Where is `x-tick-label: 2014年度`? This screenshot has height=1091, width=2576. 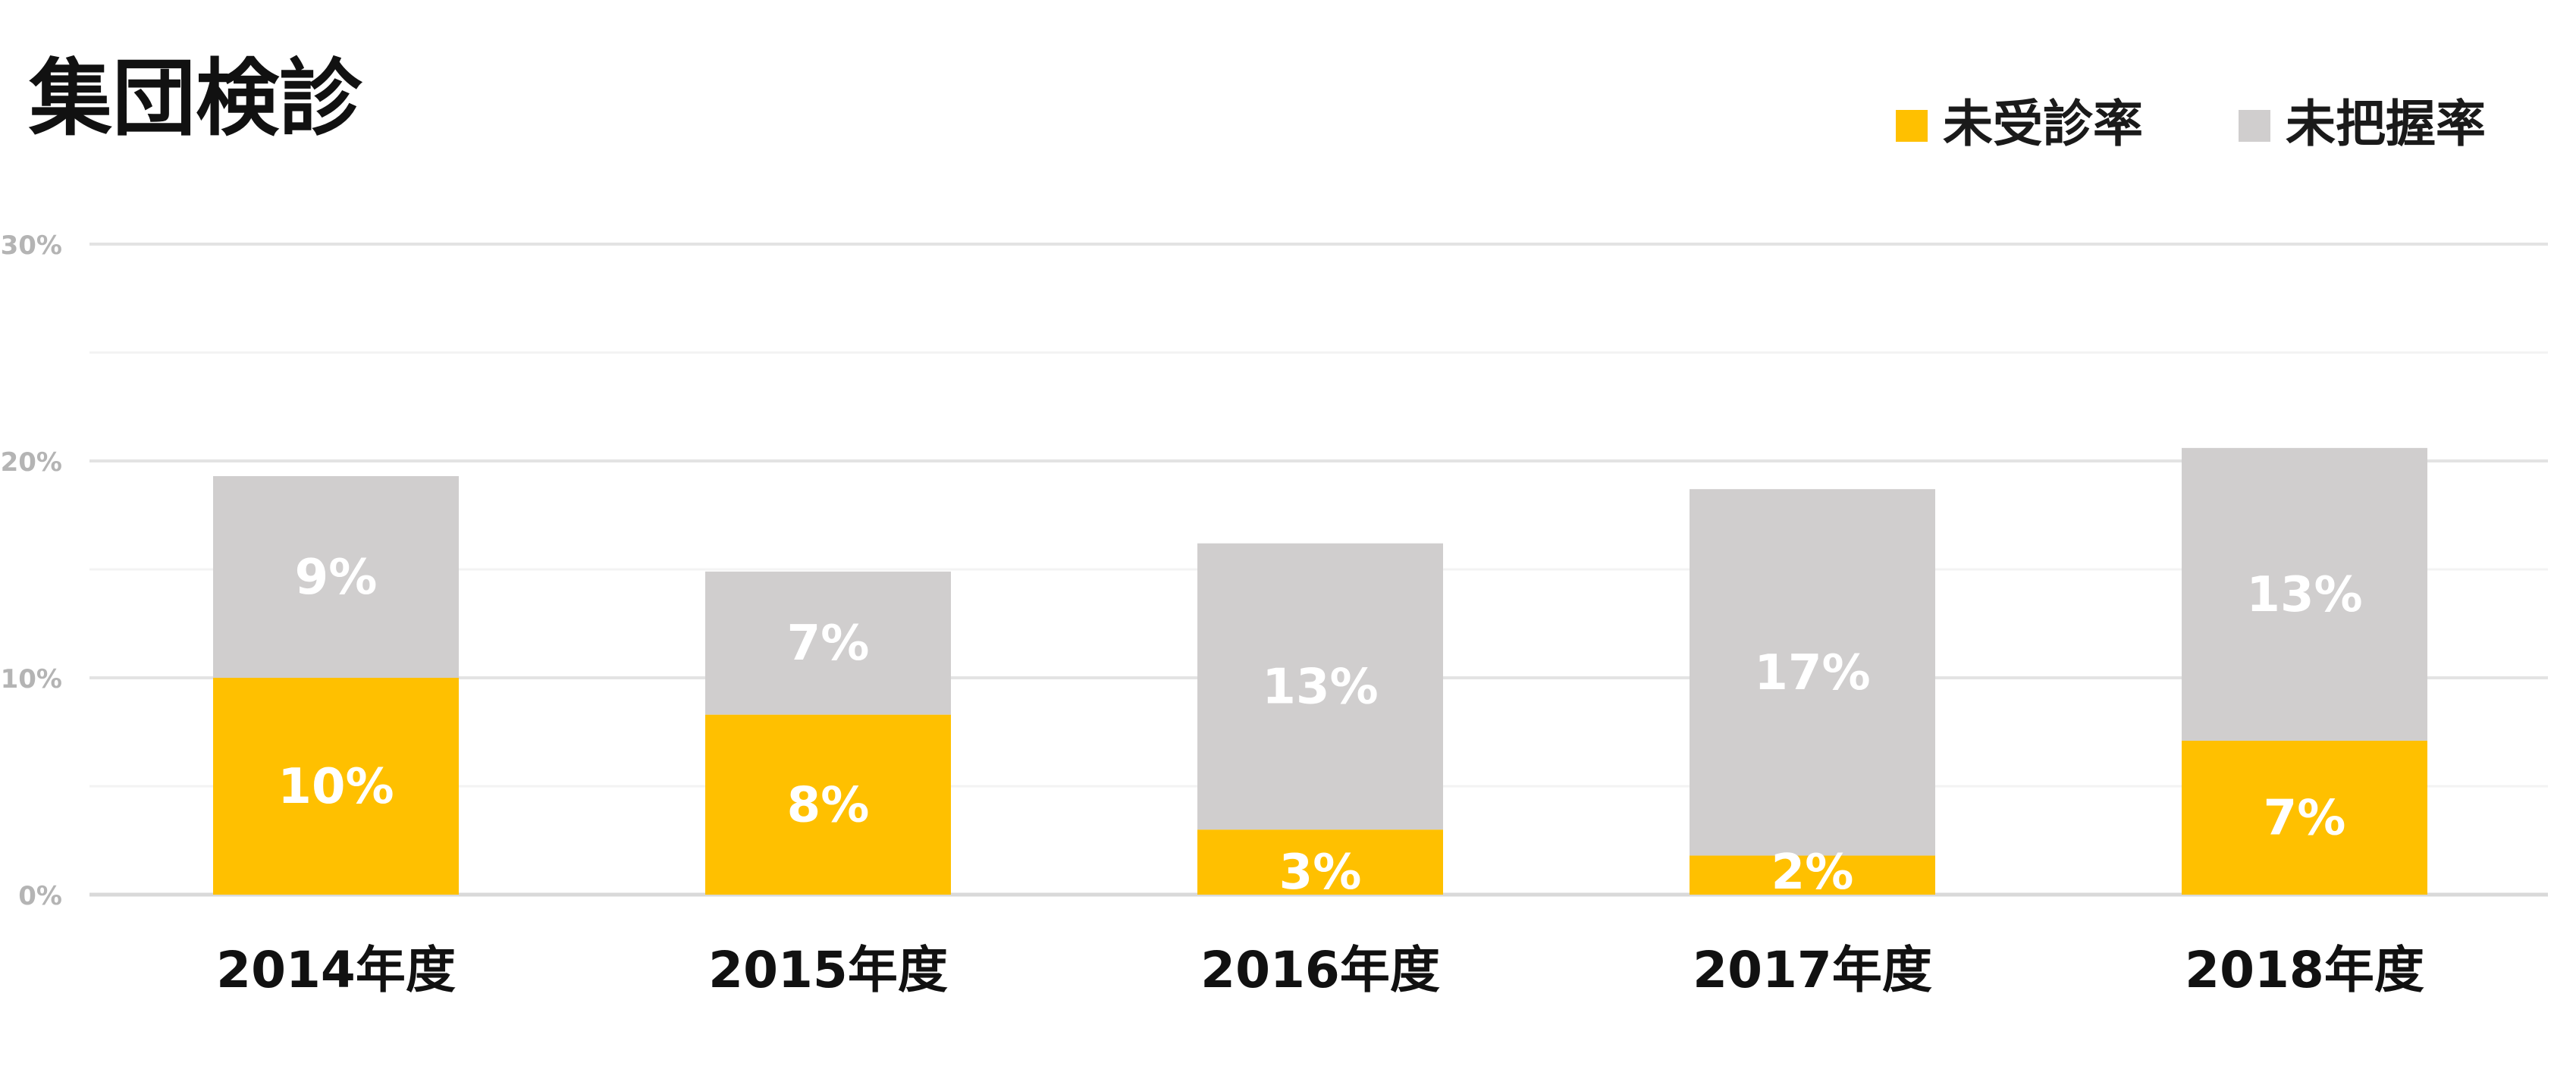 x-tick-label: 2014年度 is located at coordinates (336, 970).